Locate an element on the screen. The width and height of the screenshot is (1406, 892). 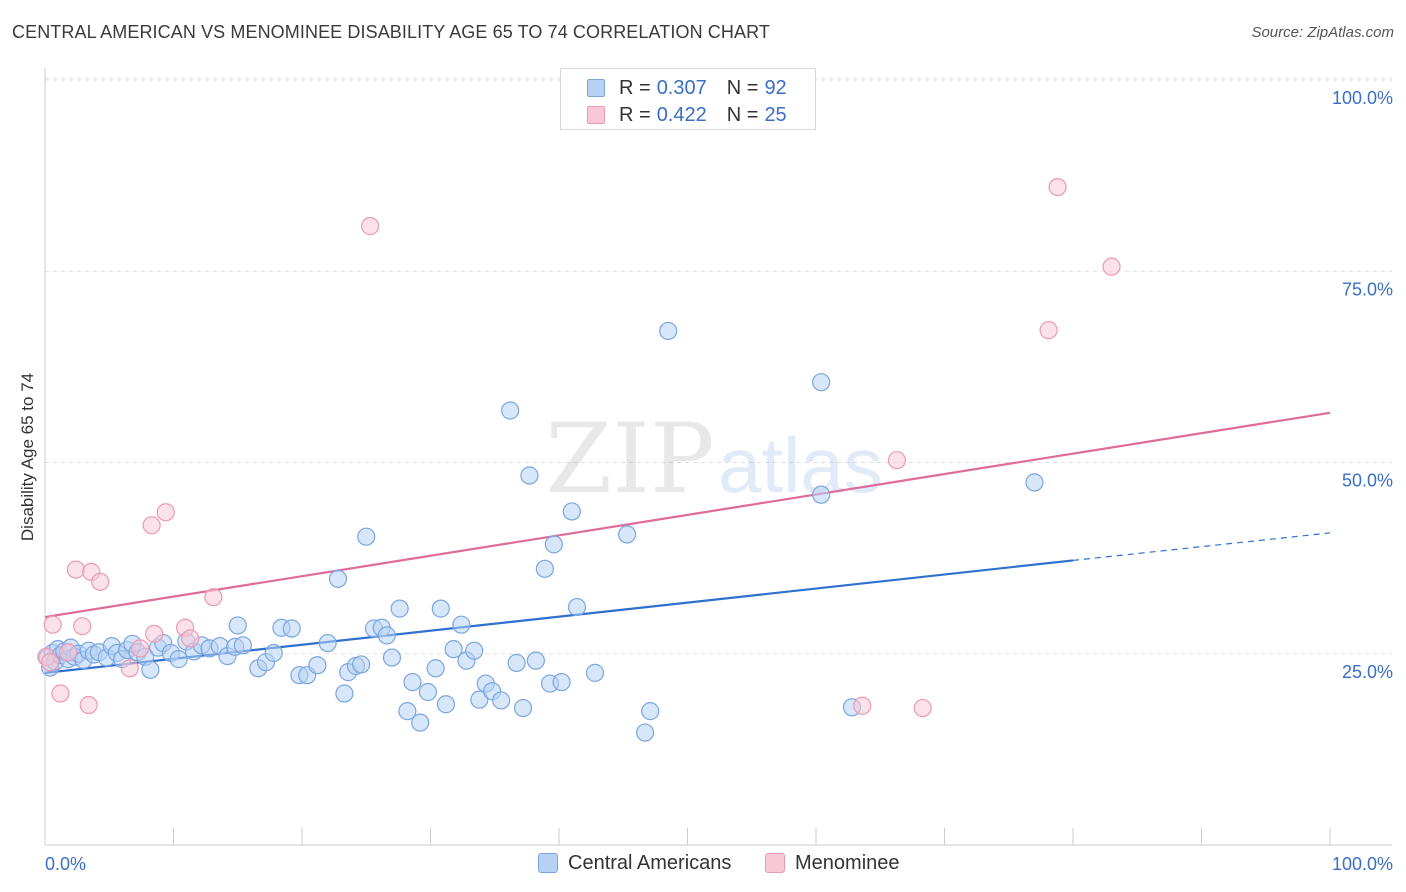
correlation-legend: R = 0.307 N = 92 R = 0.422 N = 25 is located at coordinates (688, 99).